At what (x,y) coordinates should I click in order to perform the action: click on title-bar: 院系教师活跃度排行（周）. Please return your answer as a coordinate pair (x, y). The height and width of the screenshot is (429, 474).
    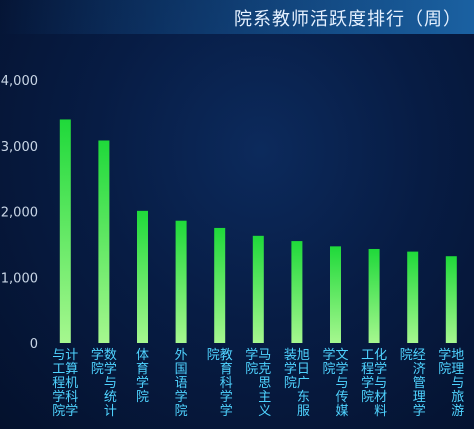
    Looking at the image, I should click on (237, 17).